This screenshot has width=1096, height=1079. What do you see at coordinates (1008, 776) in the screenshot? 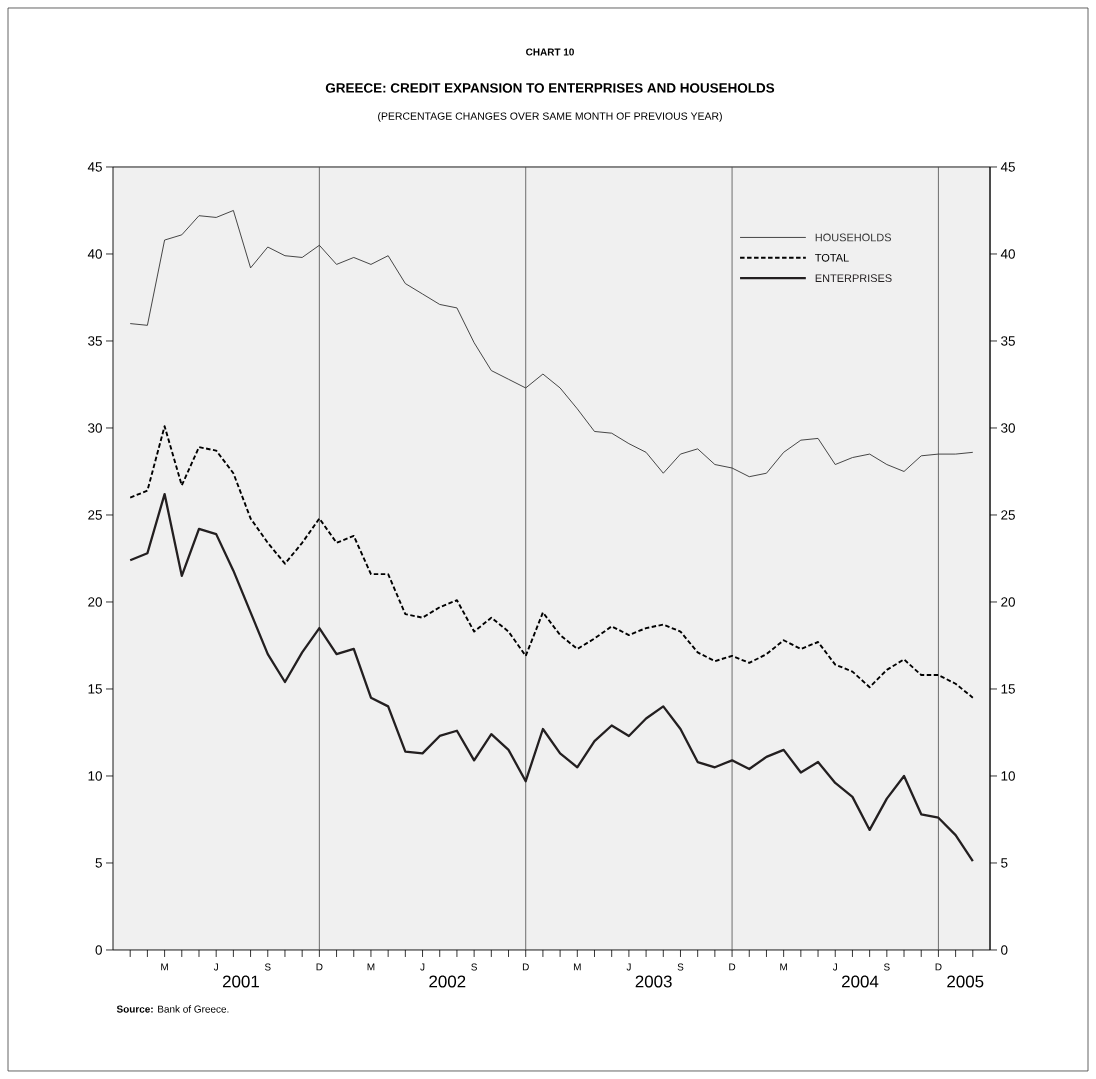
I see `y2-tick-label: 10` at bounding box center [1008, 776].